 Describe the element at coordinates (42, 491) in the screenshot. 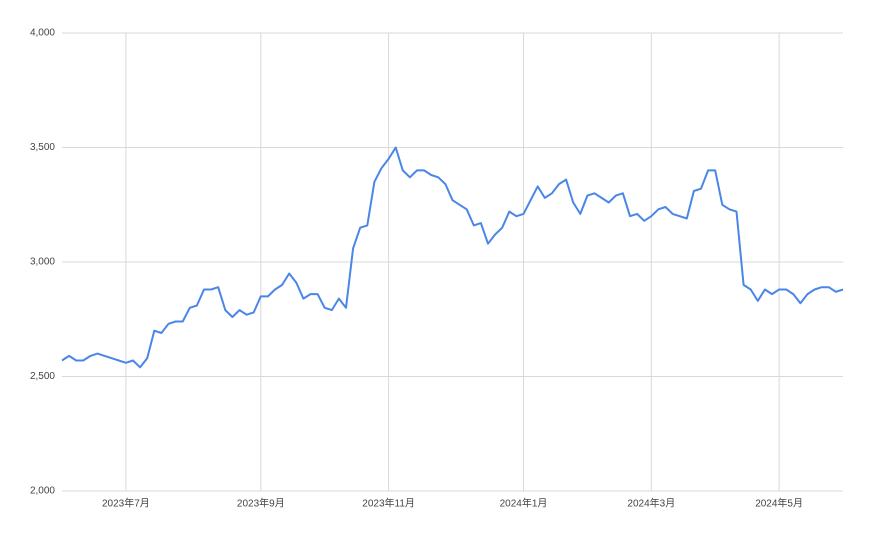

I see `y-tick-label: 2,000` at that location.